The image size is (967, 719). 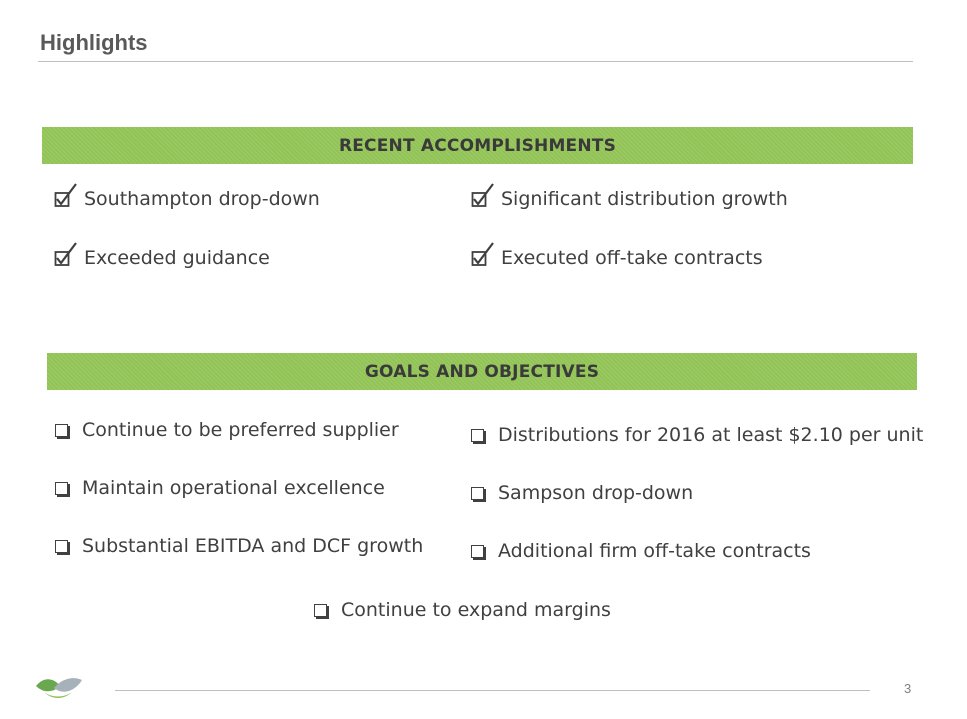 I want to click on goal-label: Additional firm off-take contracts, so click(x=654, y=551).